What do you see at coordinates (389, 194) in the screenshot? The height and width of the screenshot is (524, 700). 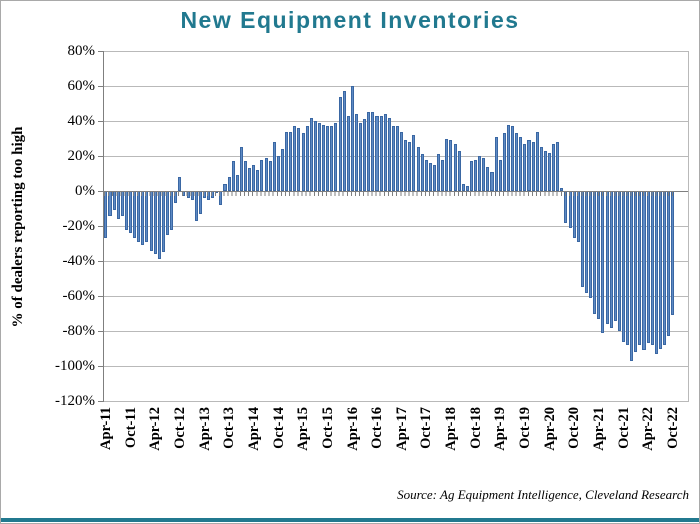 I see `category-axis-ticks` at bounding box center [389, 194].